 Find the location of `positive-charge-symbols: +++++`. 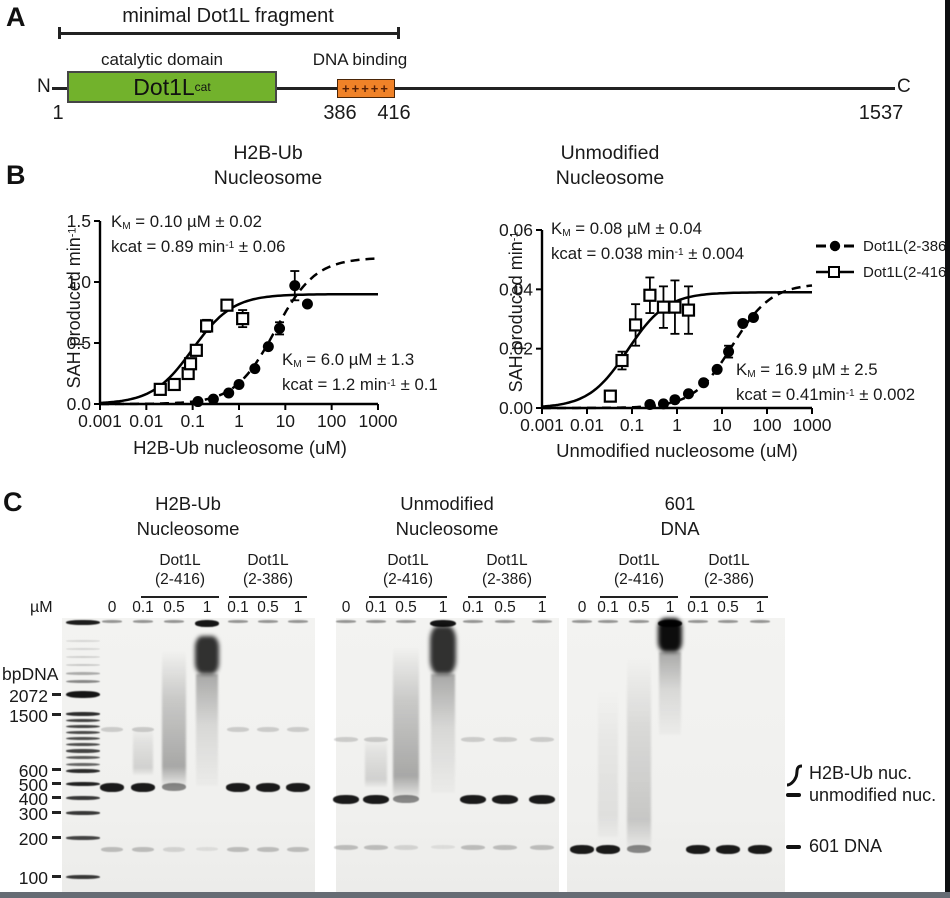

positive-charge-symbols: +++++ is located at coordinates (366, 88).